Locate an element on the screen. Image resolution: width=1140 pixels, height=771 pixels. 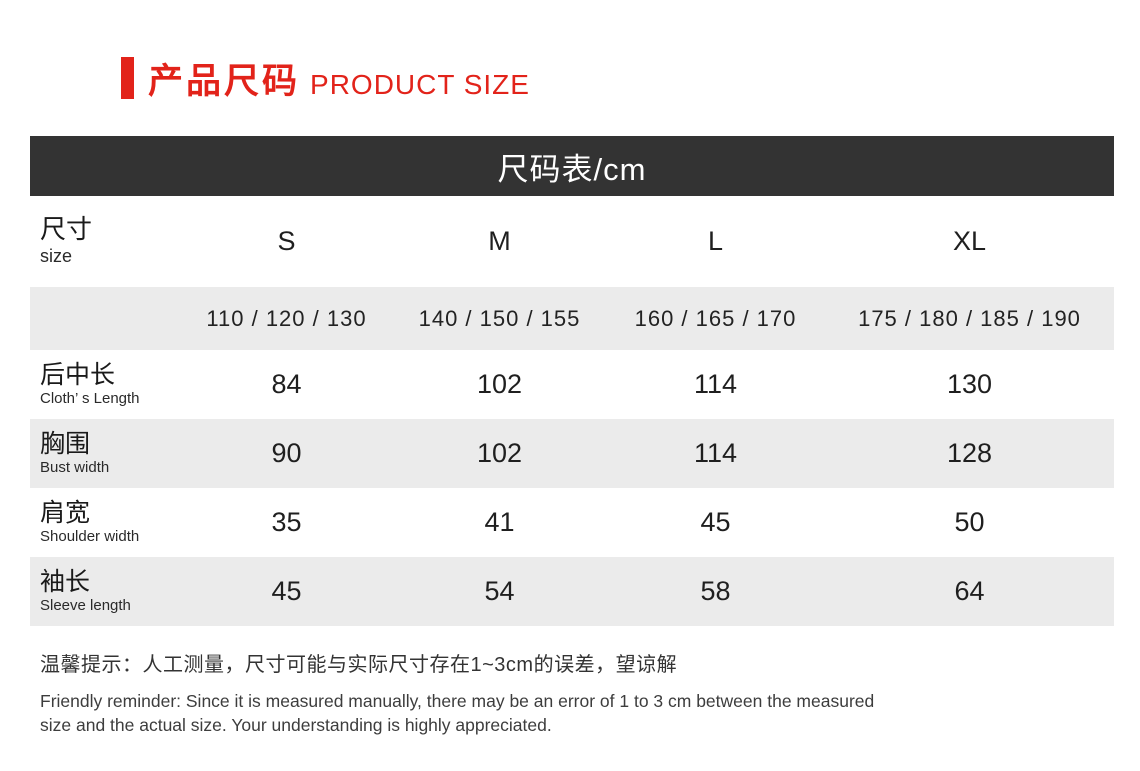
height-range-m: 140 / 150 / 155 is located at coordinates (499, 318).